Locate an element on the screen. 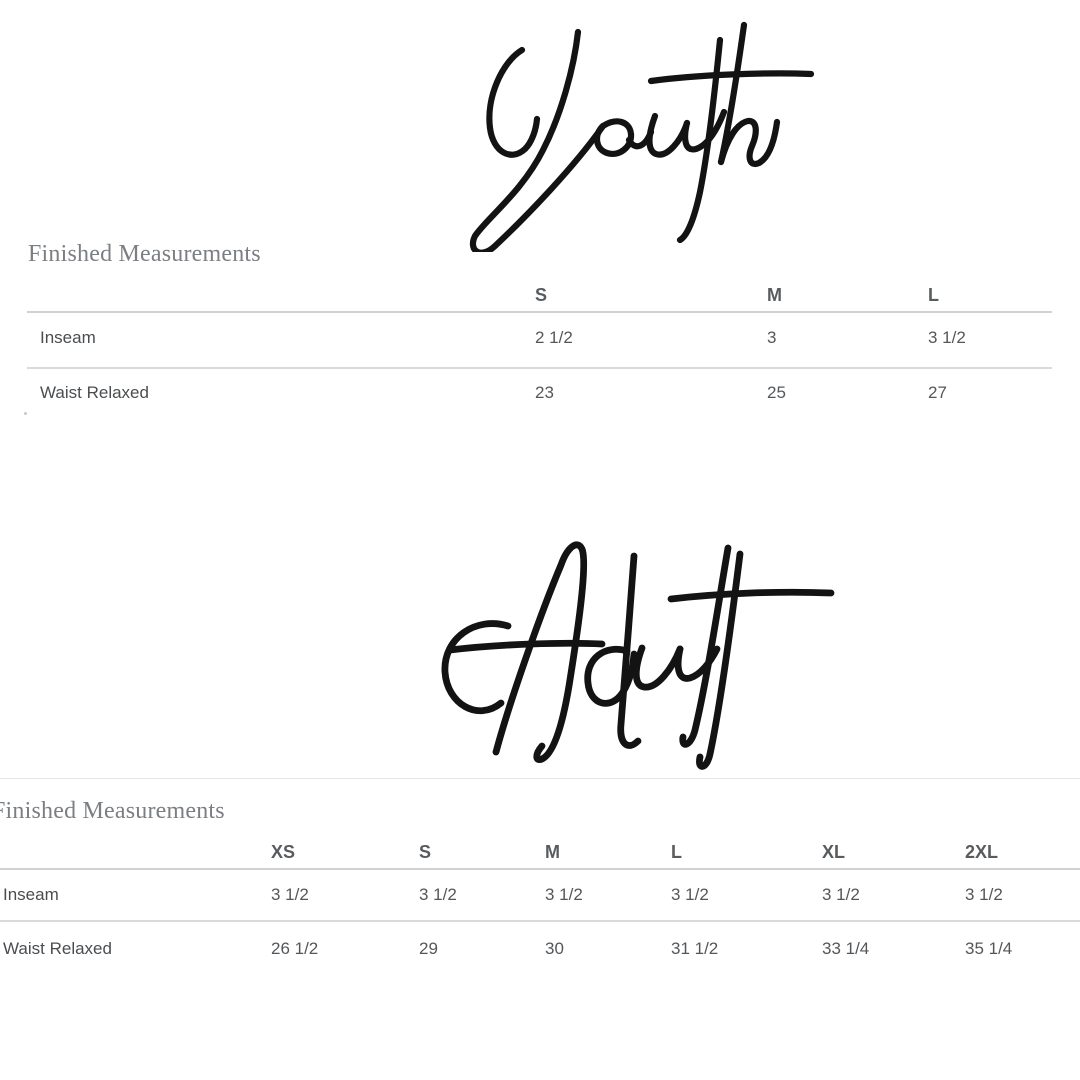  adult-waist-m: 30 is located at coordinates (554, 948).